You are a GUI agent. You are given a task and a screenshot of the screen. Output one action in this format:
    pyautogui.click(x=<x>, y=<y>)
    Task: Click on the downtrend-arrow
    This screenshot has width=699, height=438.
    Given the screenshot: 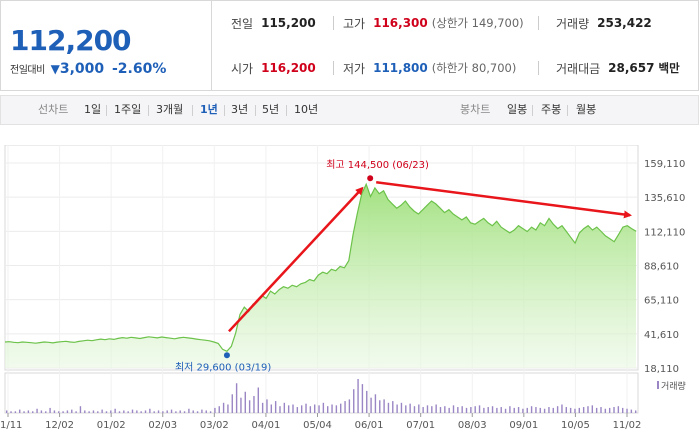 What is the action you would take?
    pyautogui.click(x=504, y=200)
    